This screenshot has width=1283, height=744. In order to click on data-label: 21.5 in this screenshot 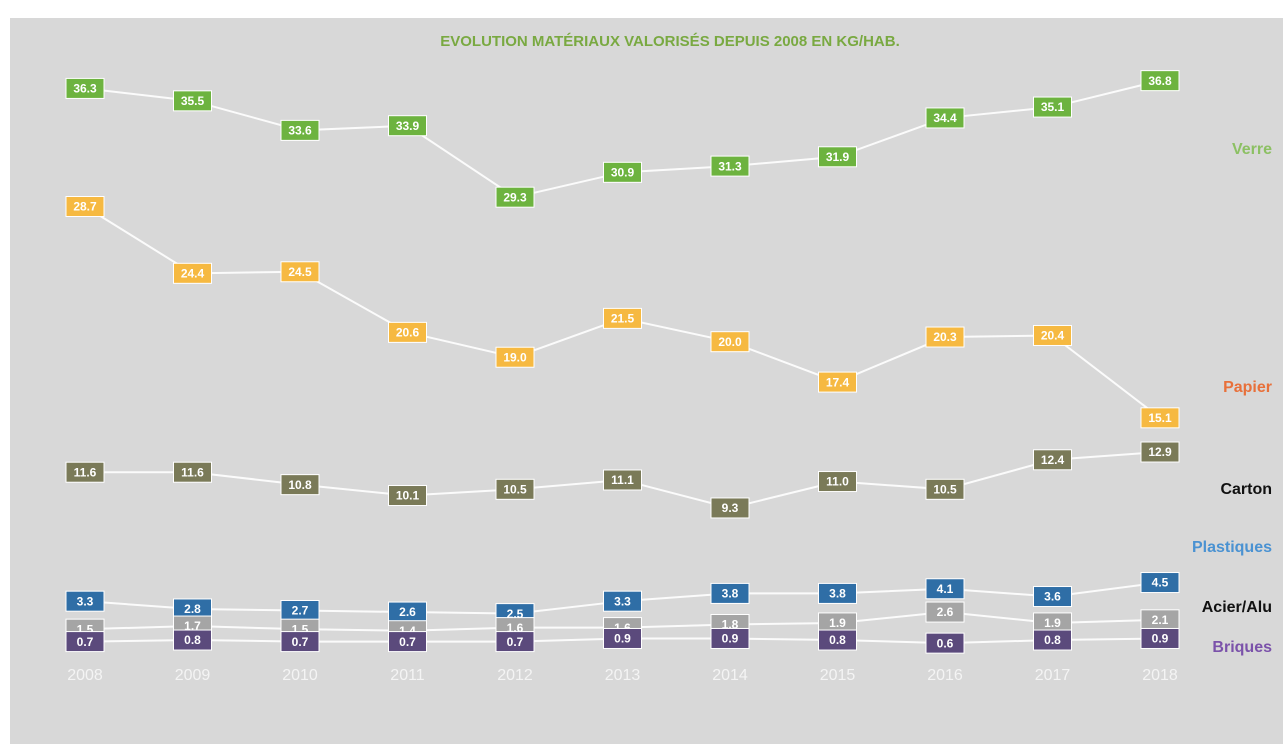, I will do `click(623, 319)`.